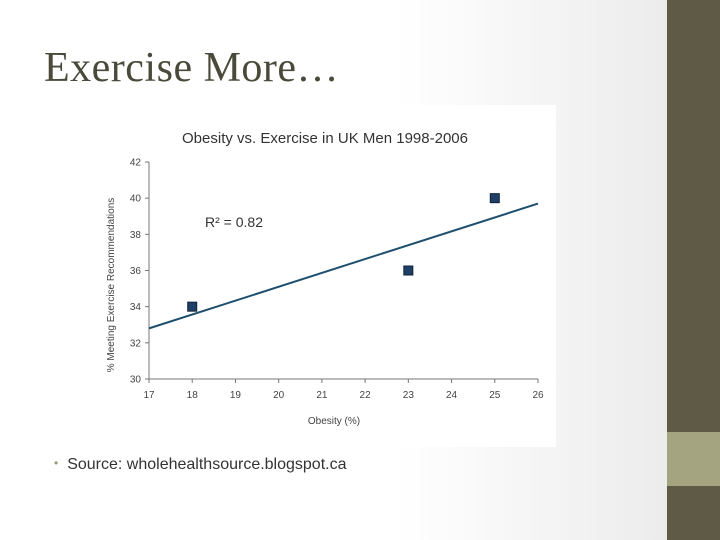  I want to click on y-tick-label: 32, so click(136, 343).